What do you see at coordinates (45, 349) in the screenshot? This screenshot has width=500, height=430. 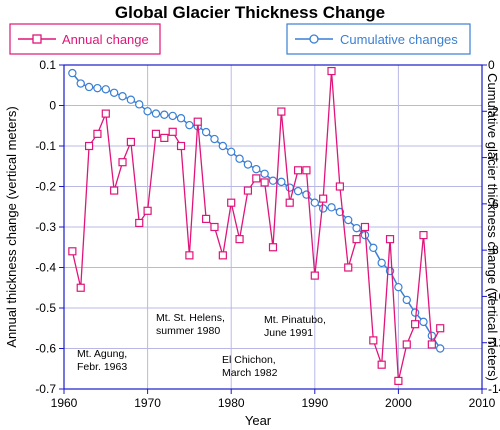 I see `y-left-tick-label: -0.6` at bounding box center [45, 349].